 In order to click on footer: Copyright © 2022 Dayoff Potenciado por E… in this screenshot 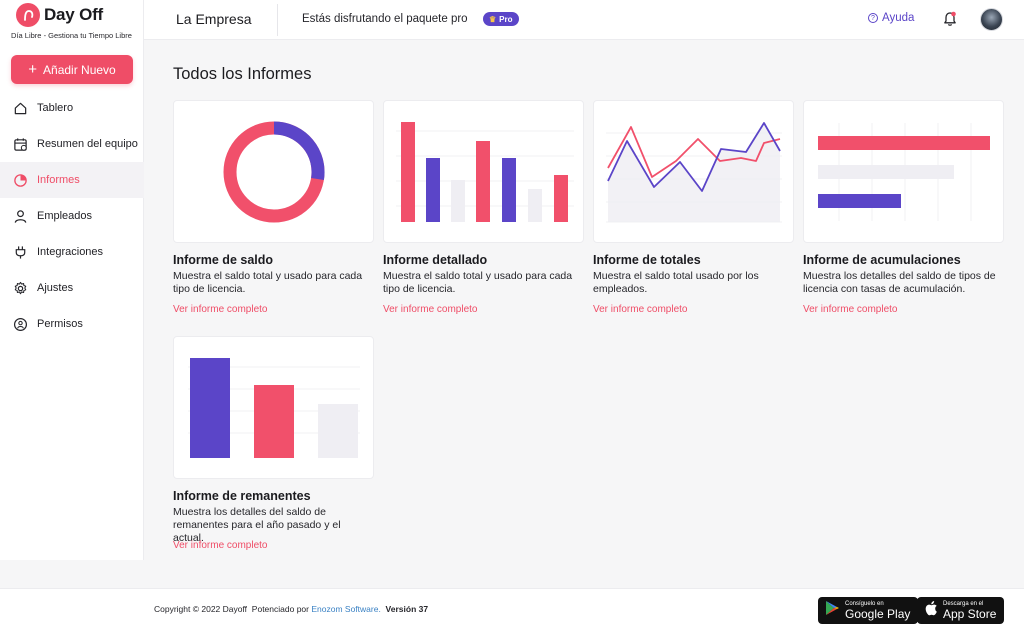, I will do `click(512, 607)`.